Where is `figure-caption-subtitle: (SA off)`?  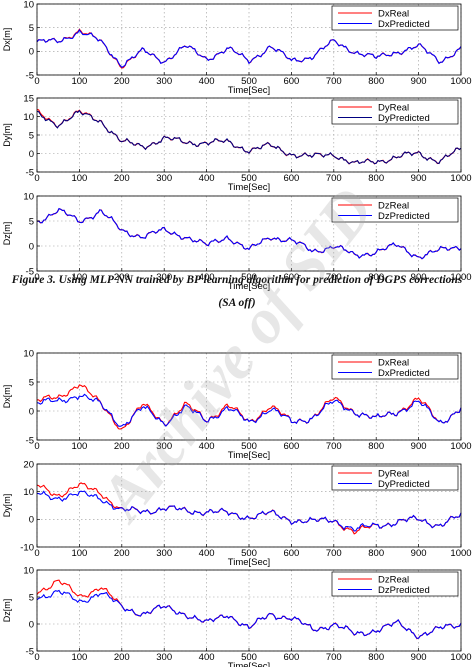 figure-caption-subtitle: (SA off) is located at coordinates (237, 303).